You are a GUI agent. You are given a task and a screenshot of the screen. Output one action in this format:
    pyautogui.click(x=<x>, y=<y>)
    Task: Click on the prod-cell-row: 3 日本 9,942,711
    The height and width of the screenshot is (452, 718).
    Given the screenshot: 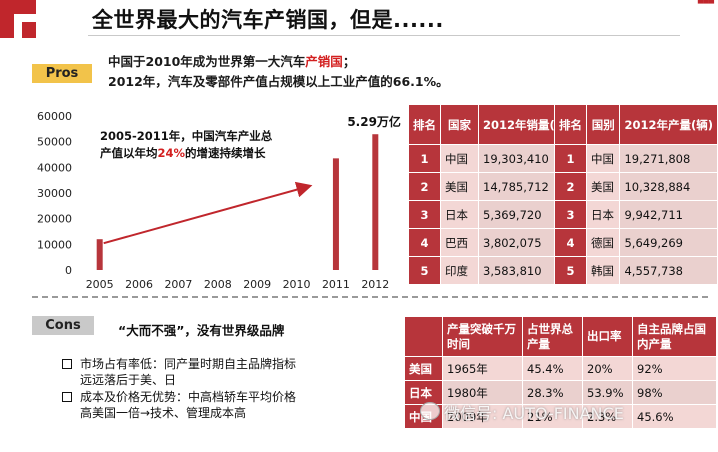 What is the action you would take?
    pyautogui.click(x=636, y=214)
    